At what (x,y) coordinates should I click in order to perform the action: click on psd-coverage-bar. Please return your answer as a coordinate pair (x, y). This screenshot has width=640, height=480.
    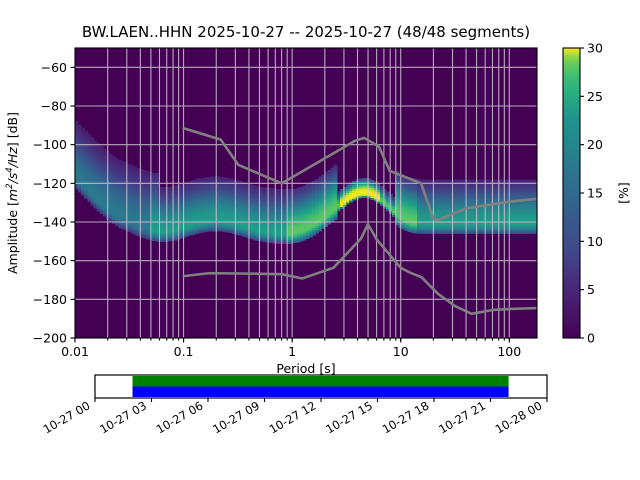
    Looking at the image, I should click on (320, 381).